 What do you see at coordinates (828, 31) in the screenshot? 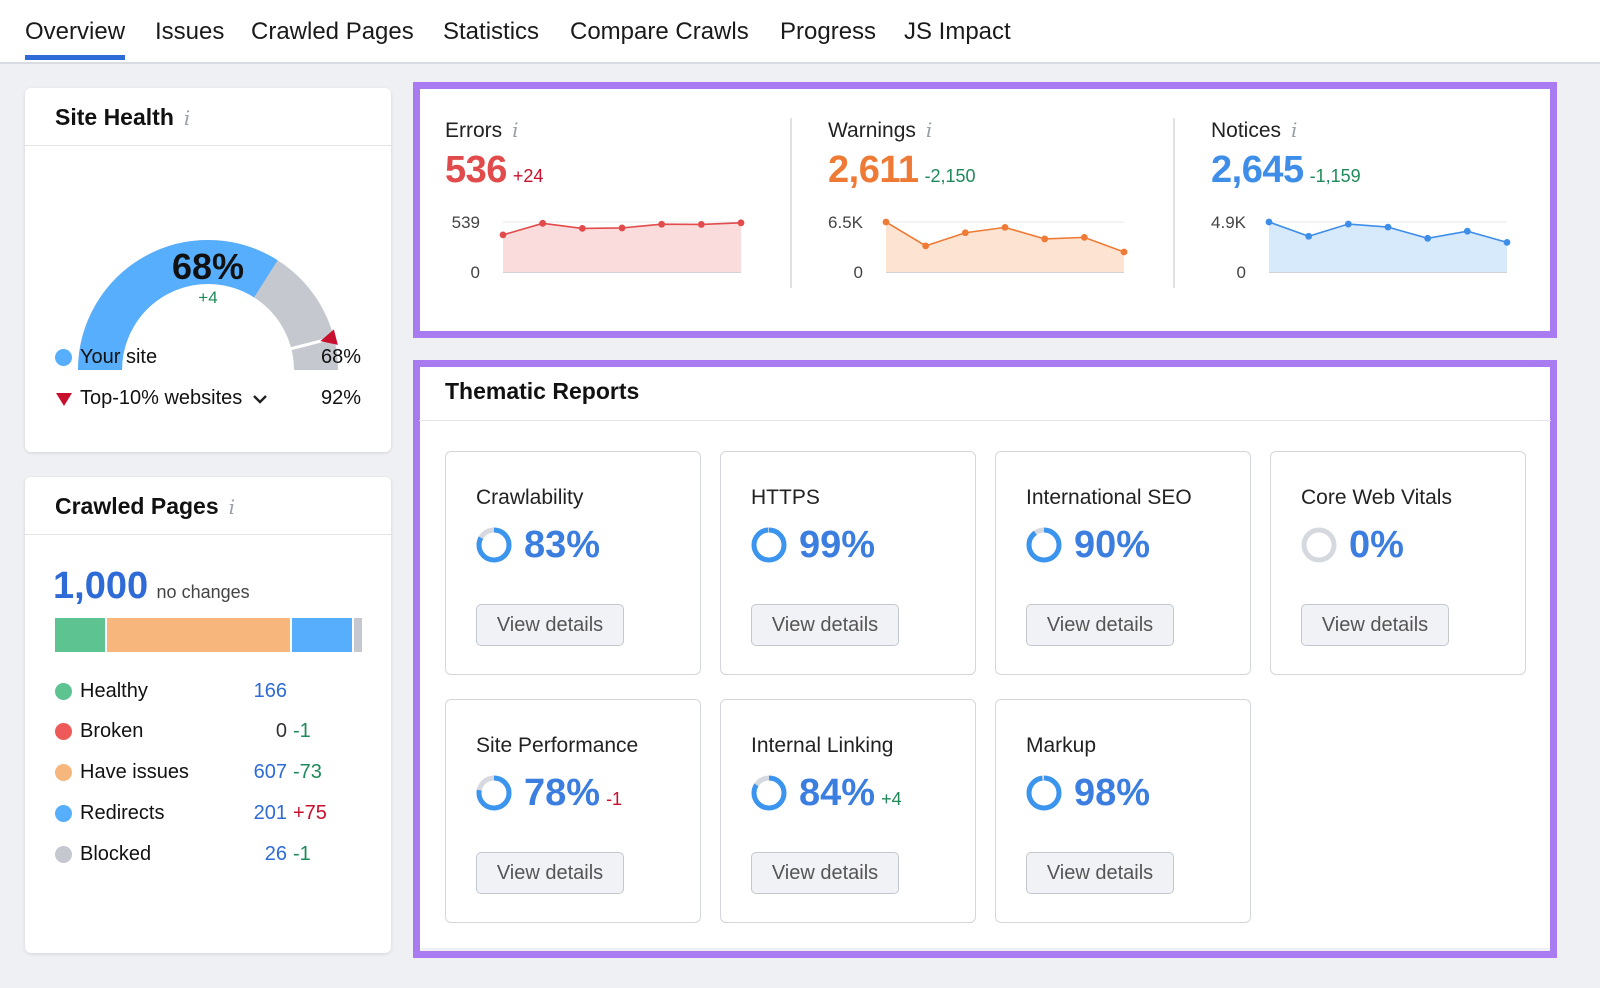
I see `tab-progress: Progress` at bounding box center [828, 31].